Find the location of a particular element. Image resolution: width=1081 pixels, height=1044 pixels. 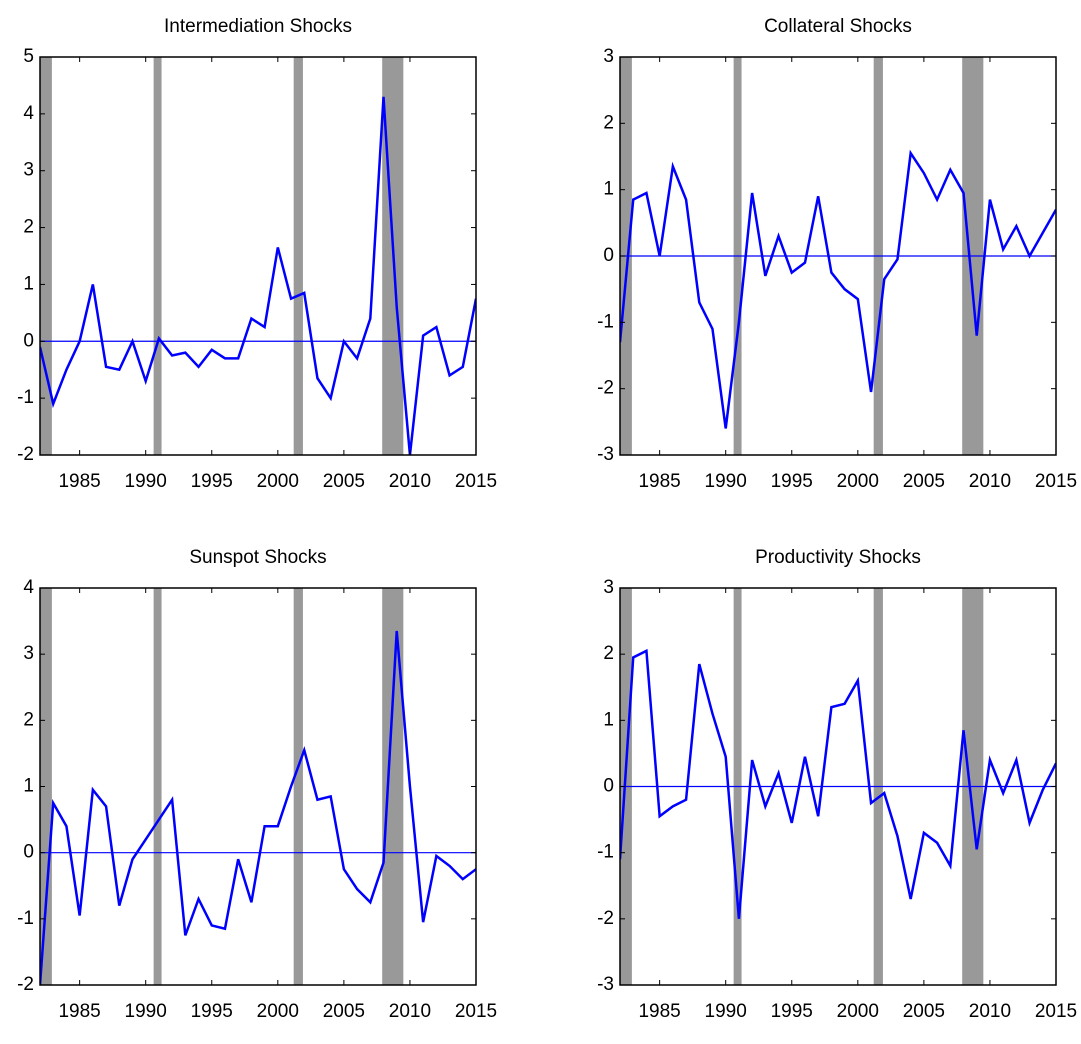

chart-title: Sunspot Shocks is located at coordinates (257, 557).